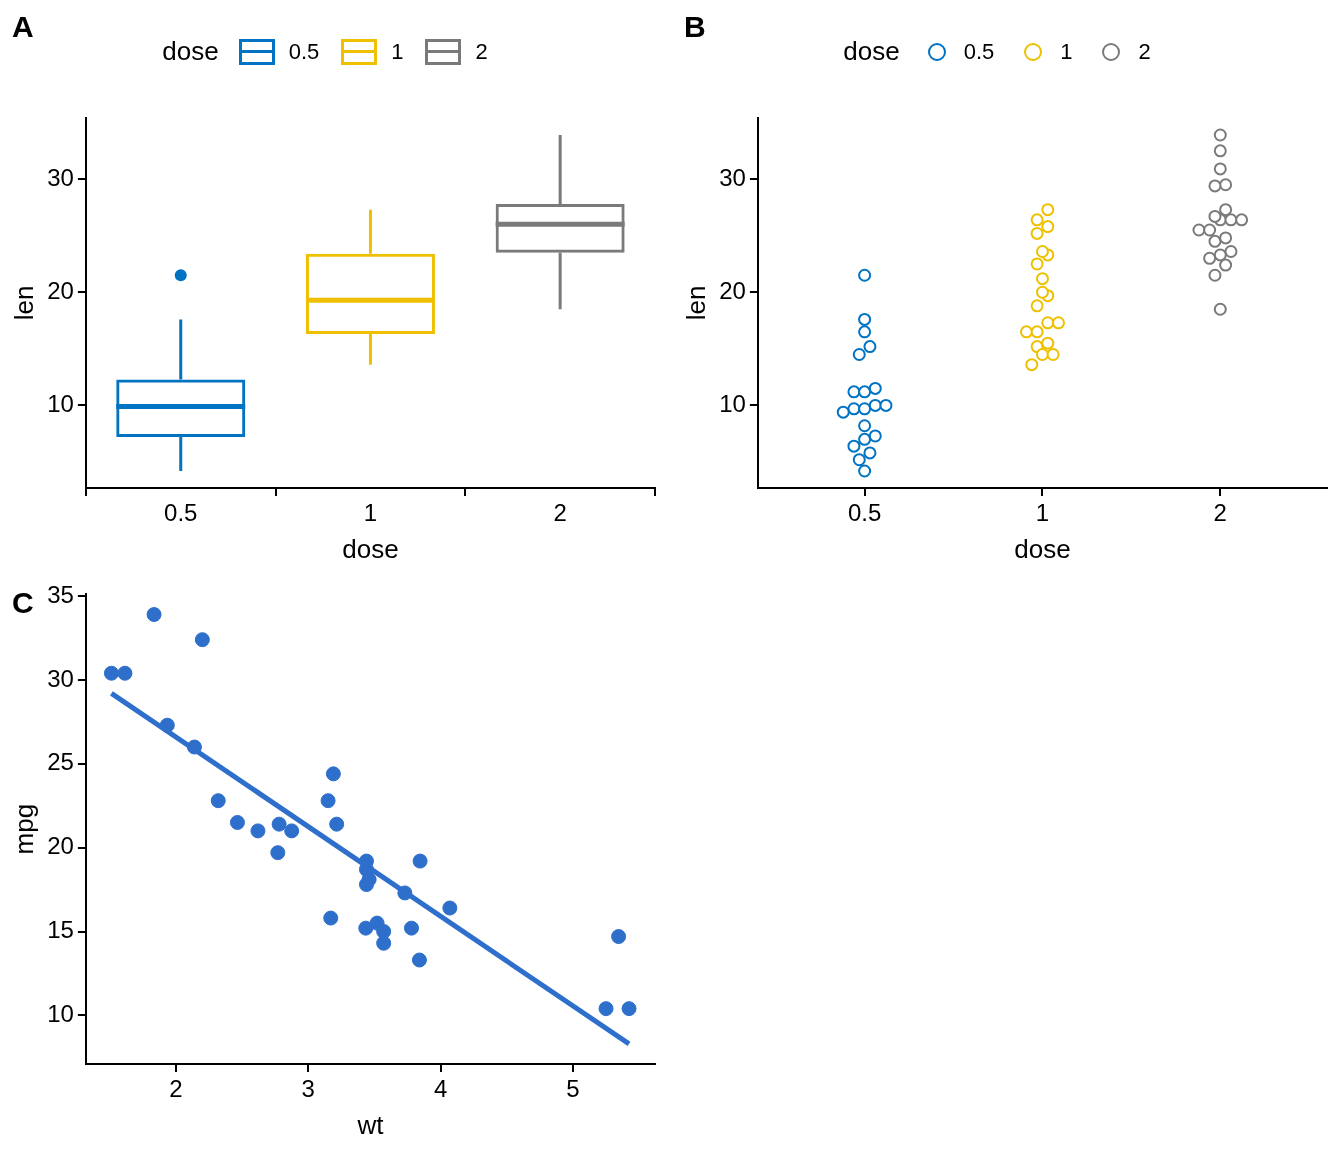 Image resolution: width=1344 pixels, height=1152 pixels. I want to click on y-tick-label: 35, so click(60, 594).